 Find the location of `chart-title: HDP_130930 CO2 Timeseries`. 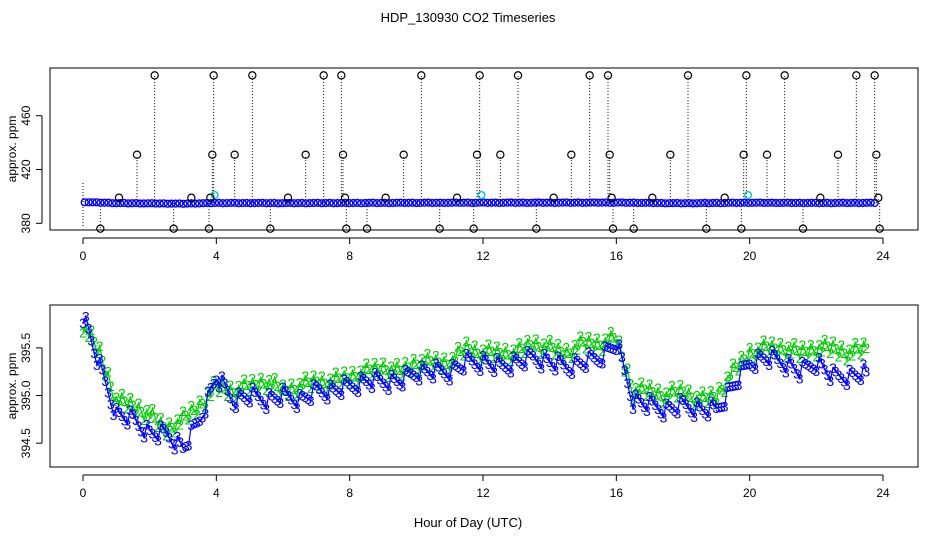

chart-title: HDP_130930 CO2 Timeseries is located at coordinates (468, 17).